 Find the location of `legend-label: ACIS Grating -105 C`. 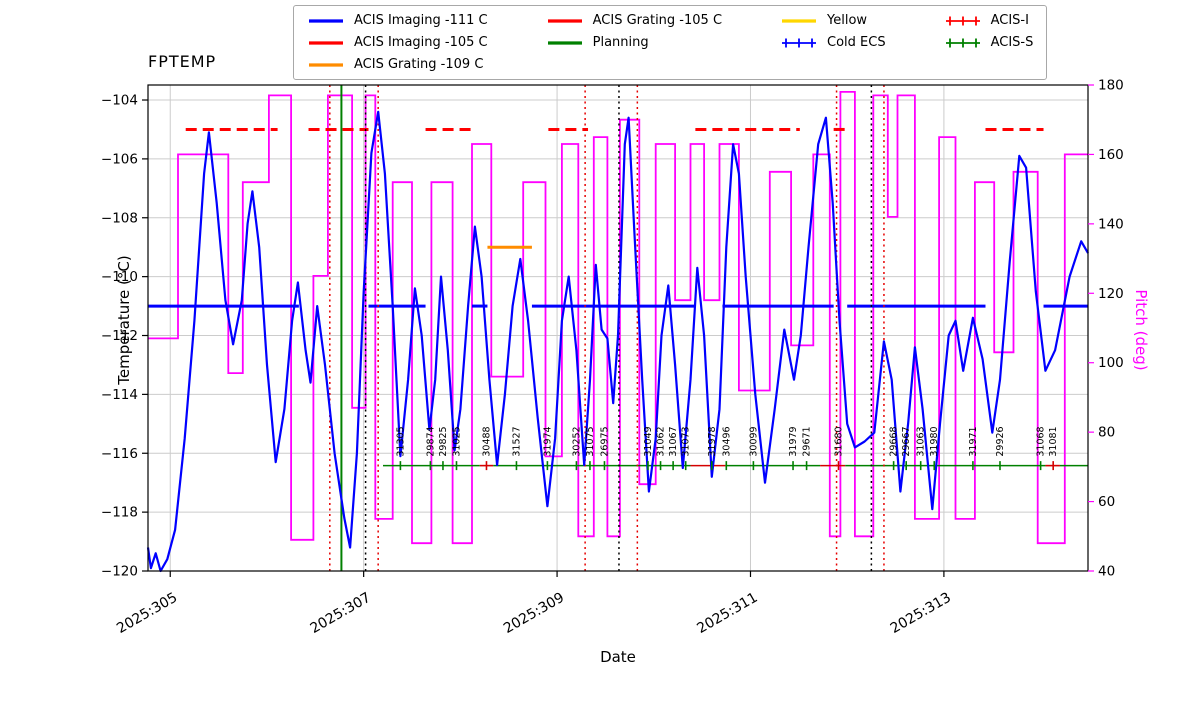

legend-label: ACIS Grating -105 C is located at coordinates (657, 20).